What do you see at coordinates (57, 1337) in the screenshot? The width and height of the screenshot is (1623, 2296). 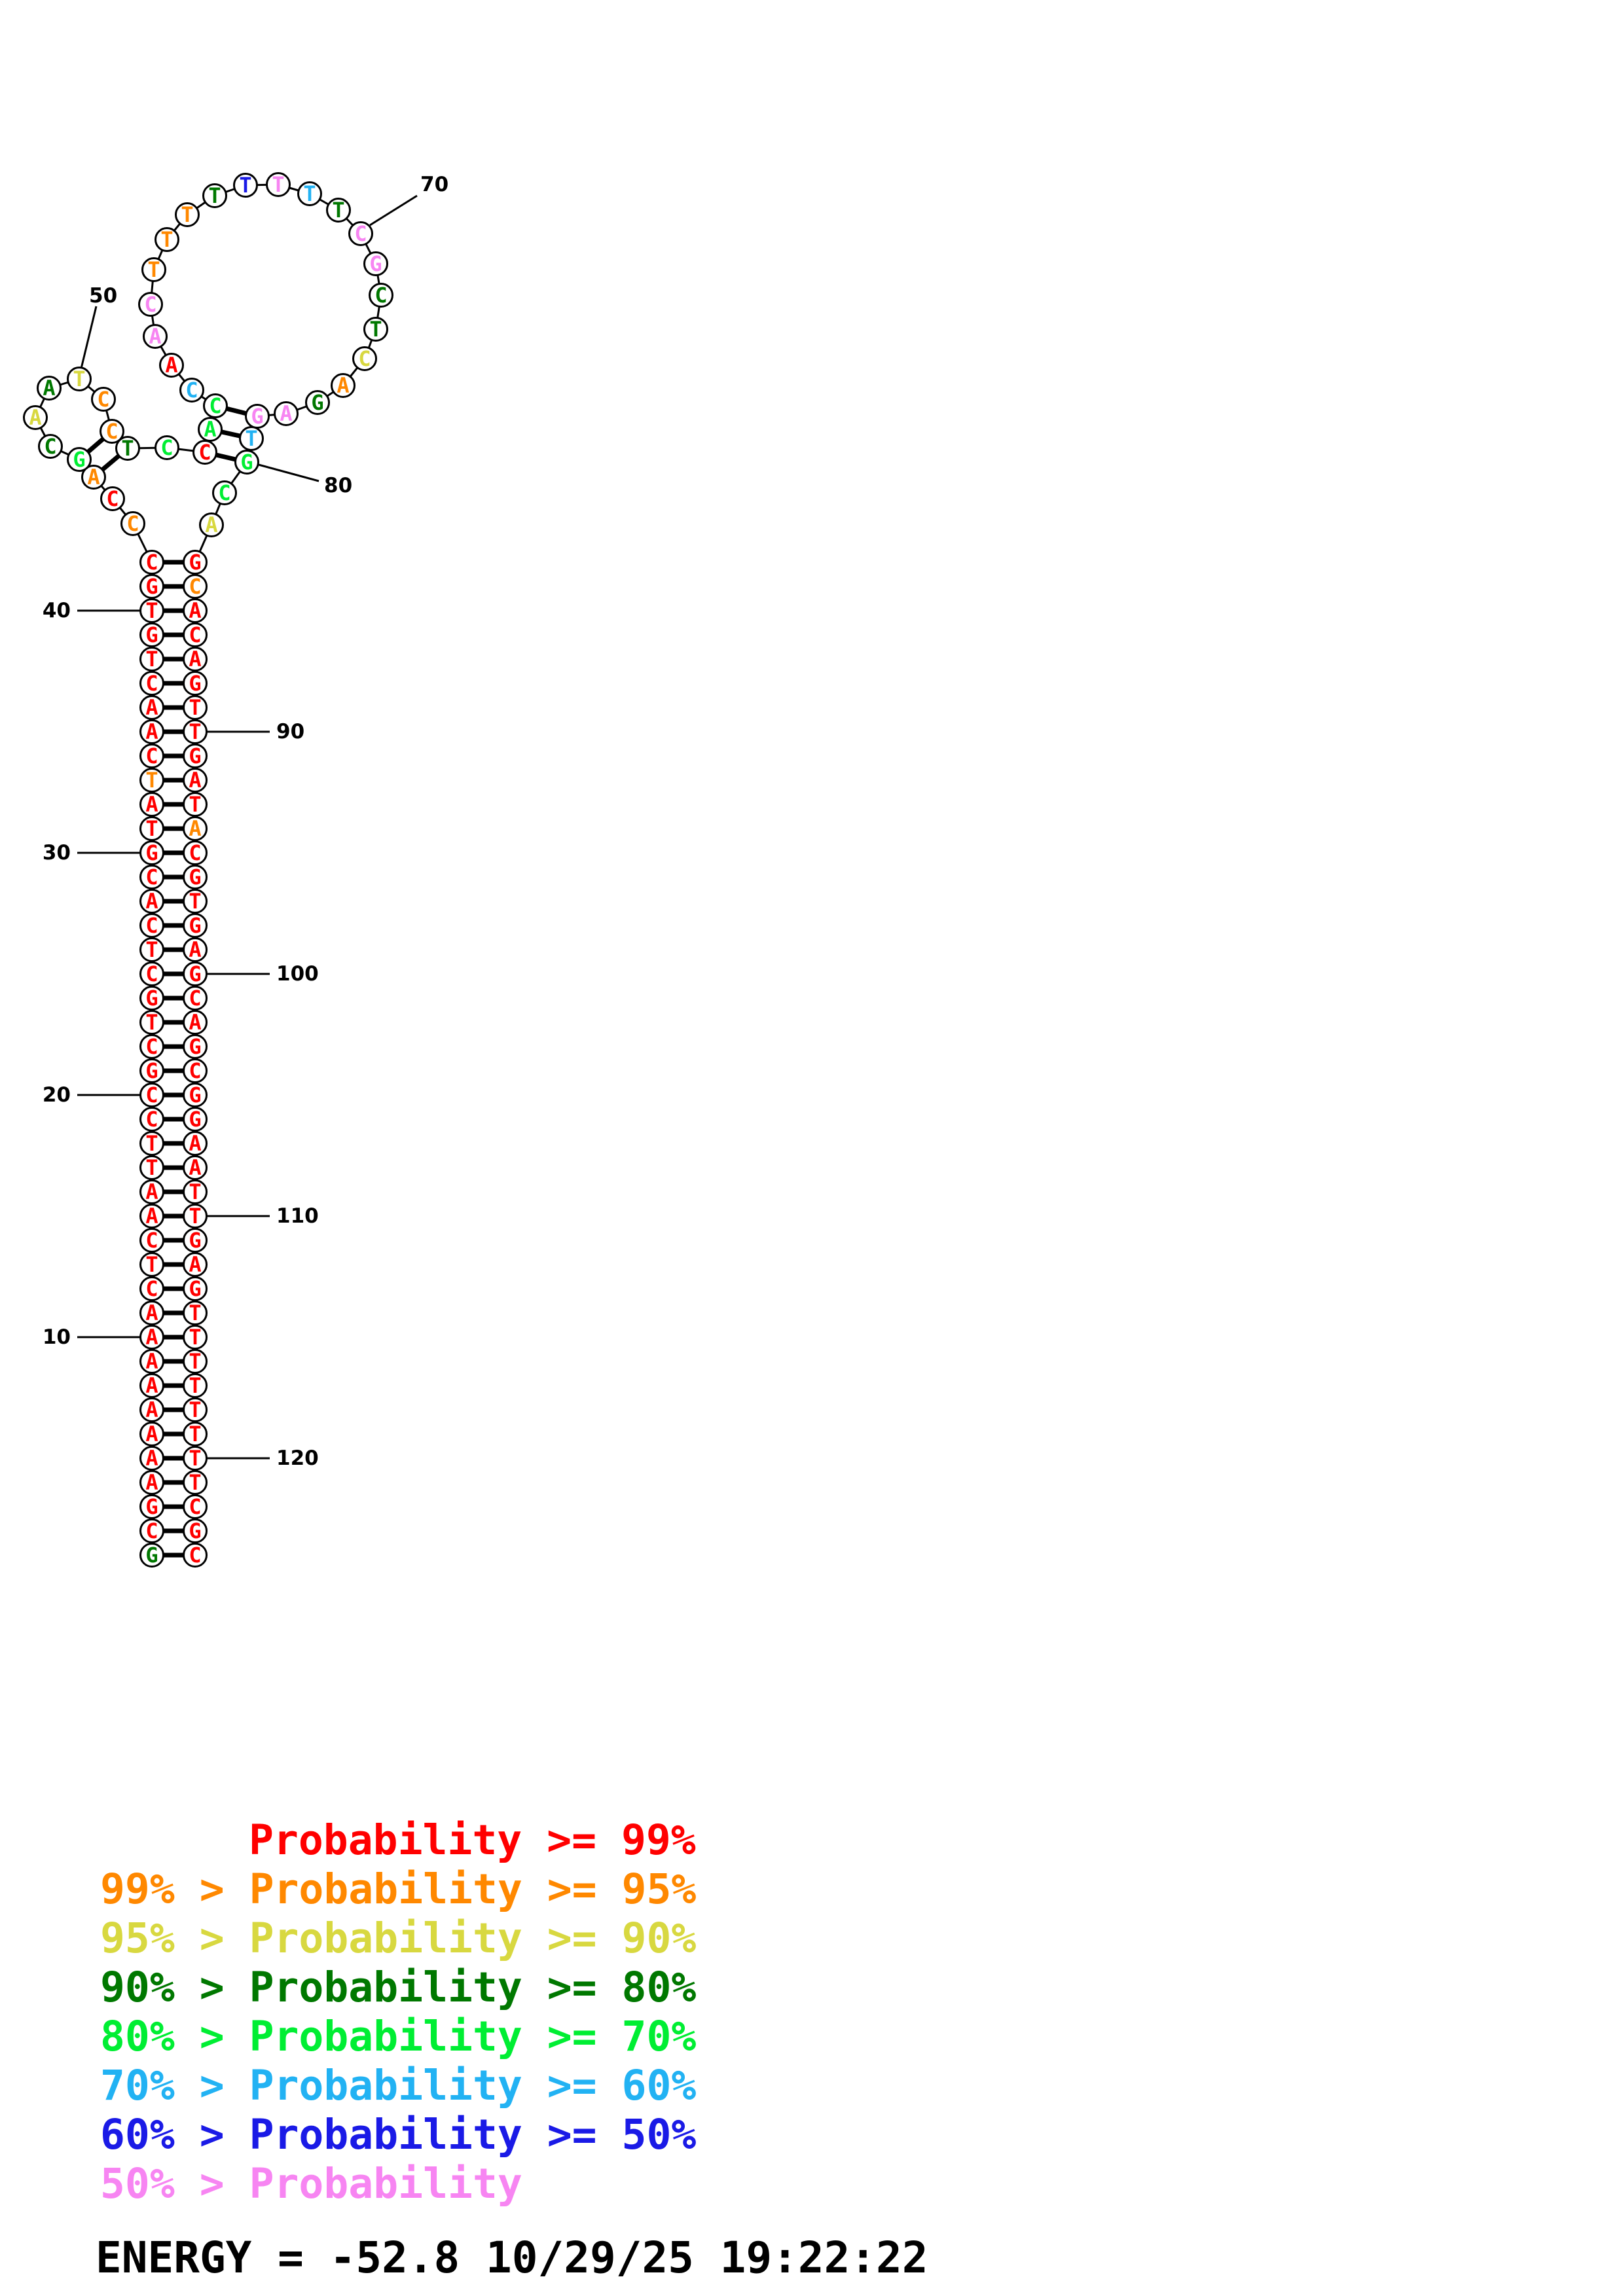 I see `label-text: 10` at bounding box center [57, 1337].